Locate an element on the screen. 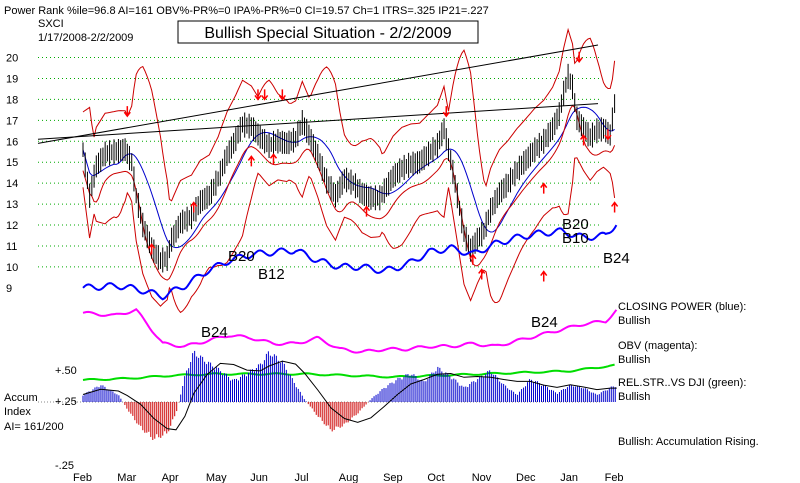  accum-subtitle: Index is located at coordinates (17, 412).